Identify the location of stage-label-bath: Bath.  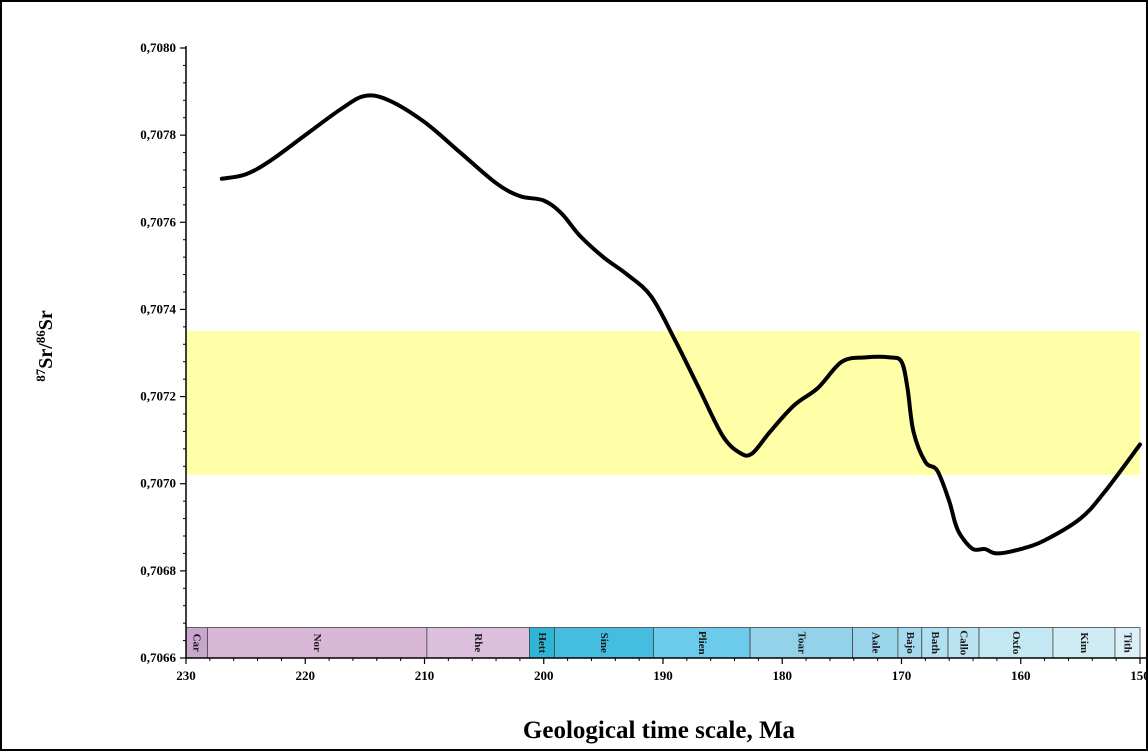
(935, 642).